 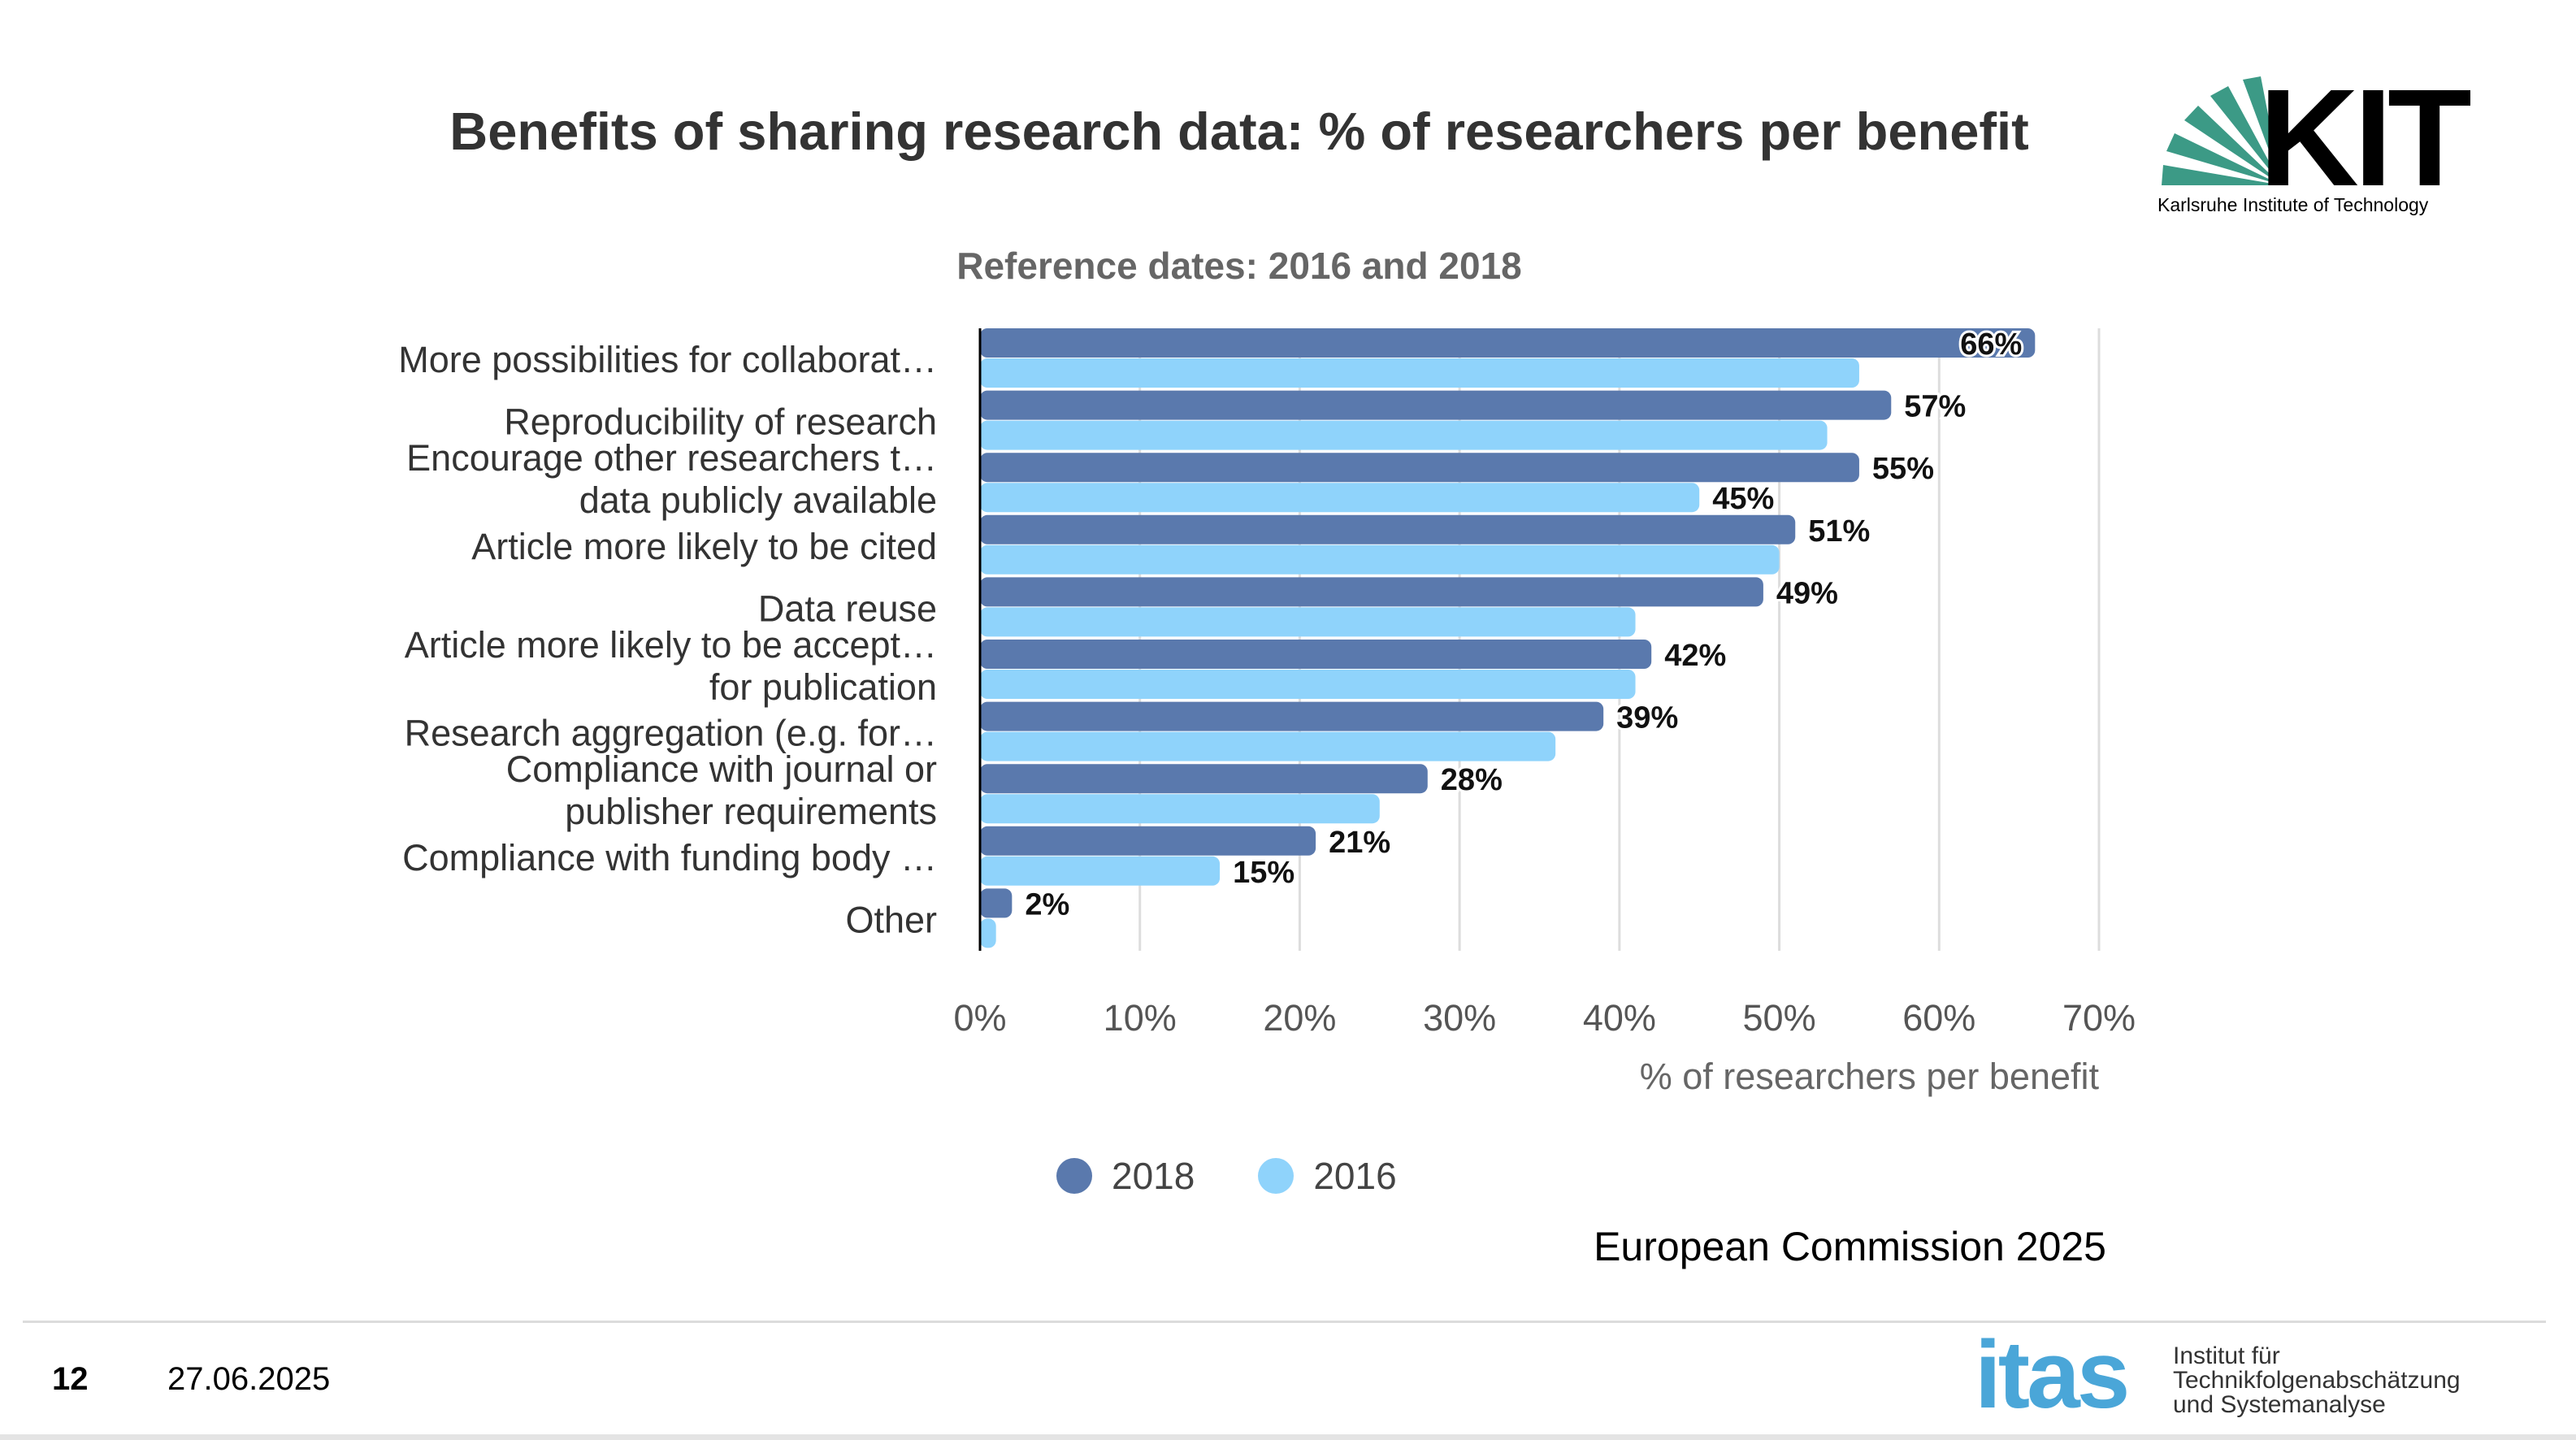 What do you see at coordinates (1743, 499) in the screenshot?
I see `bar-value-label: 45%` at bounding box center [1743, 499].